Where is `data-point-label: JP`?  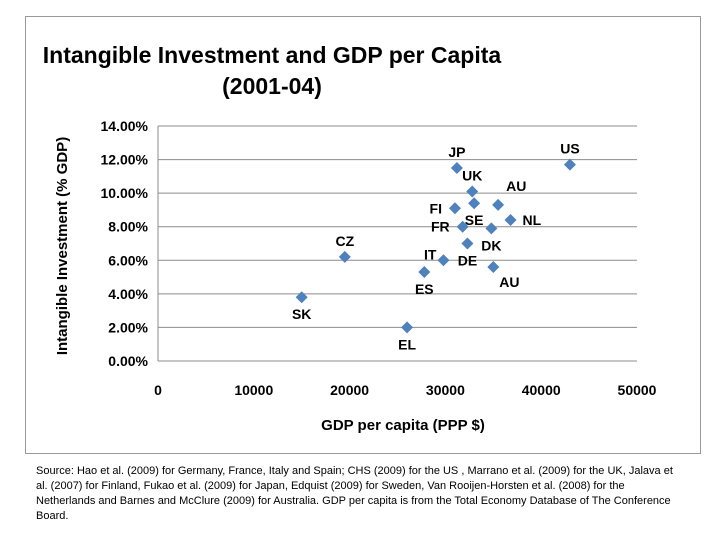
data-point-label: JP is located at coordinates (456, 152).